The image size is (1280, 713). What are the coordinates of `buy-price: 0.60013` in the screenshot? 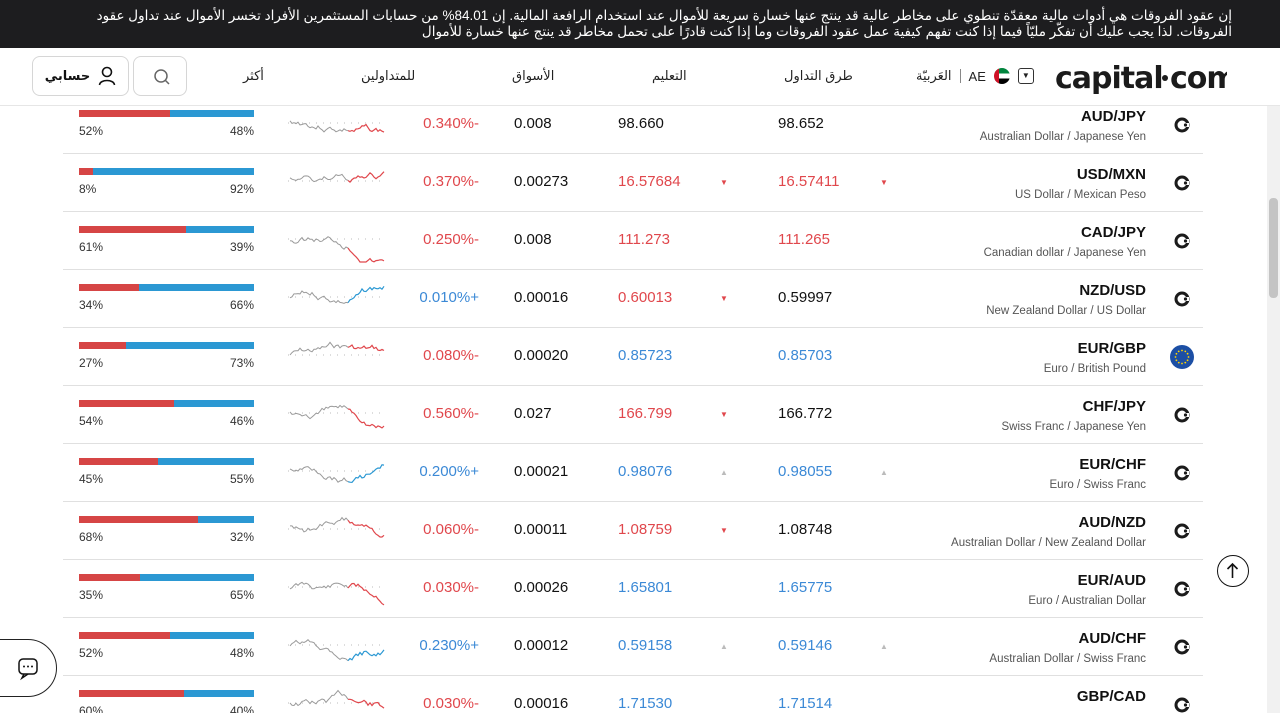 It's located at (645, 297).